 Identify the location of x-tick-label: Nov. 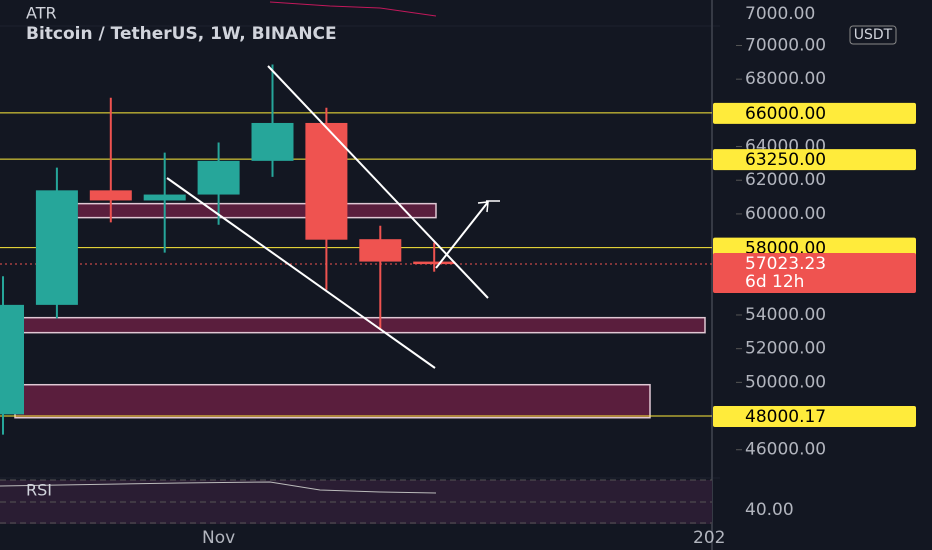
(218, 538).